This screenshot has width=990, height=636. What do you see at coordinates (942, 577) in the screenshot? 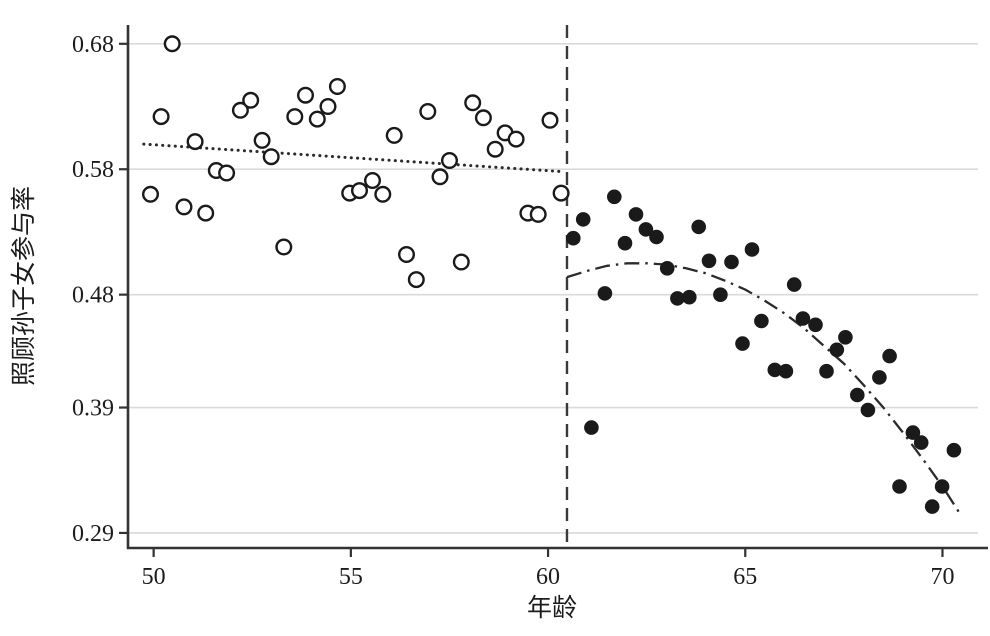
I see `x-tick-label: 70` at bounding box center [942, 577].